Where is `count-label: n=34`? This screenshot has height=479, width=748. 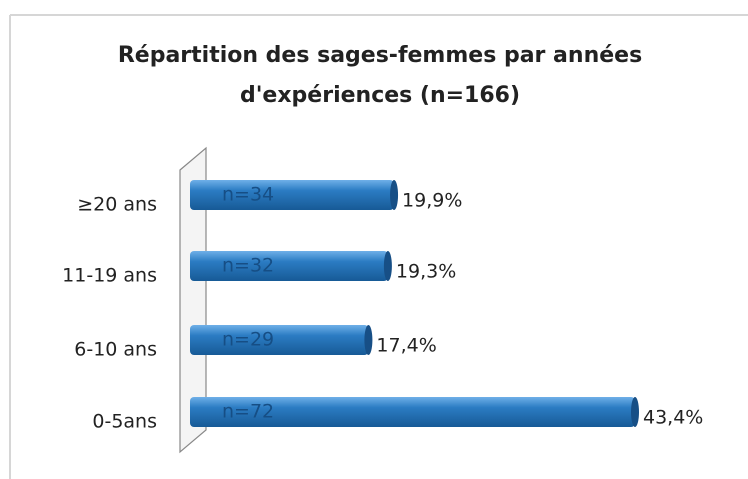
count-label: n=34 is located at coordinates (248, 195).